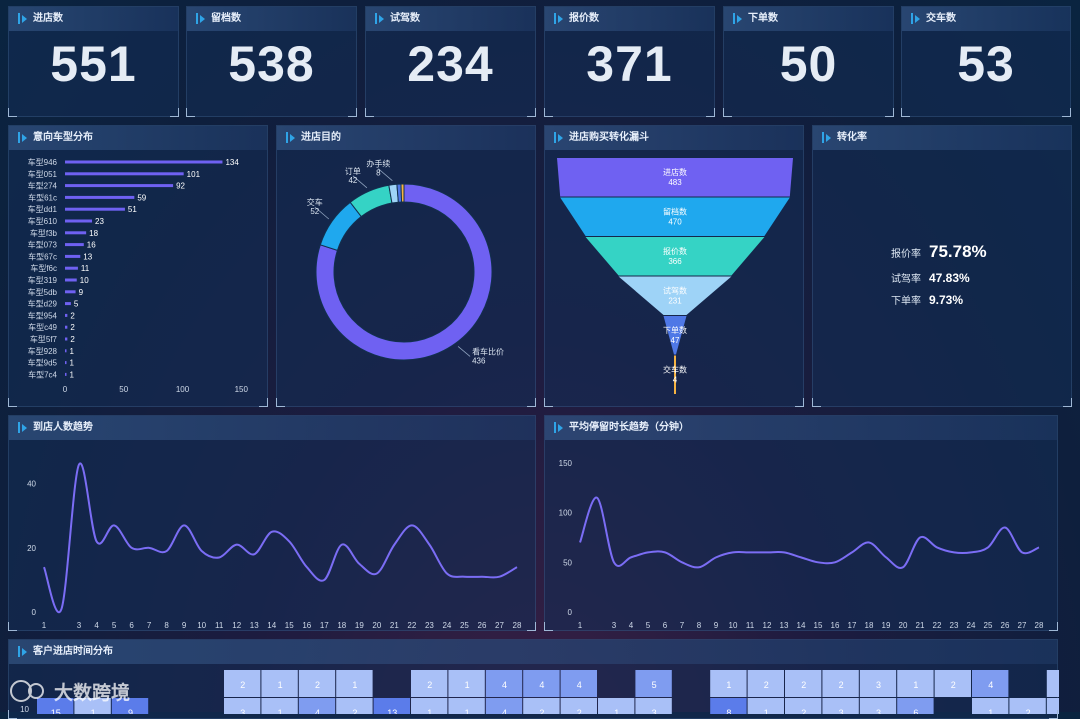 This screenshot has width=1080, height=719. Describe the element at coordinates (1022, 625) in the screenshot. I see `x-tick-label: 27` at that location.